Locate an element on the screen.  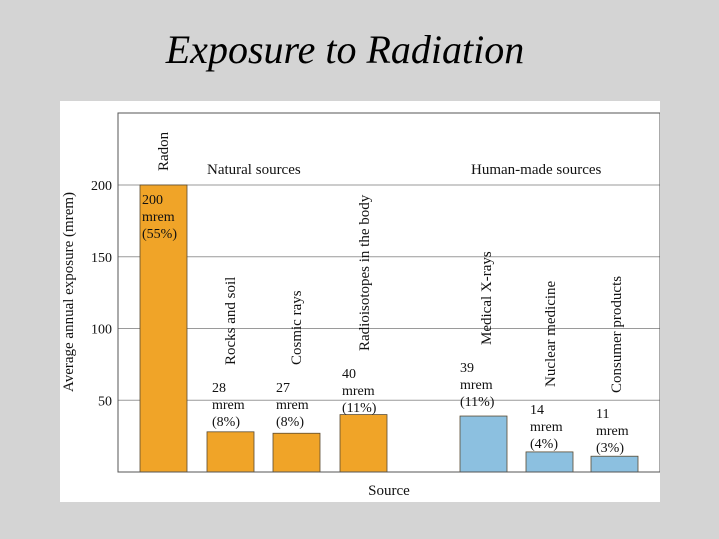
y-tick-label: 50 is located at coordinates (105, 401).